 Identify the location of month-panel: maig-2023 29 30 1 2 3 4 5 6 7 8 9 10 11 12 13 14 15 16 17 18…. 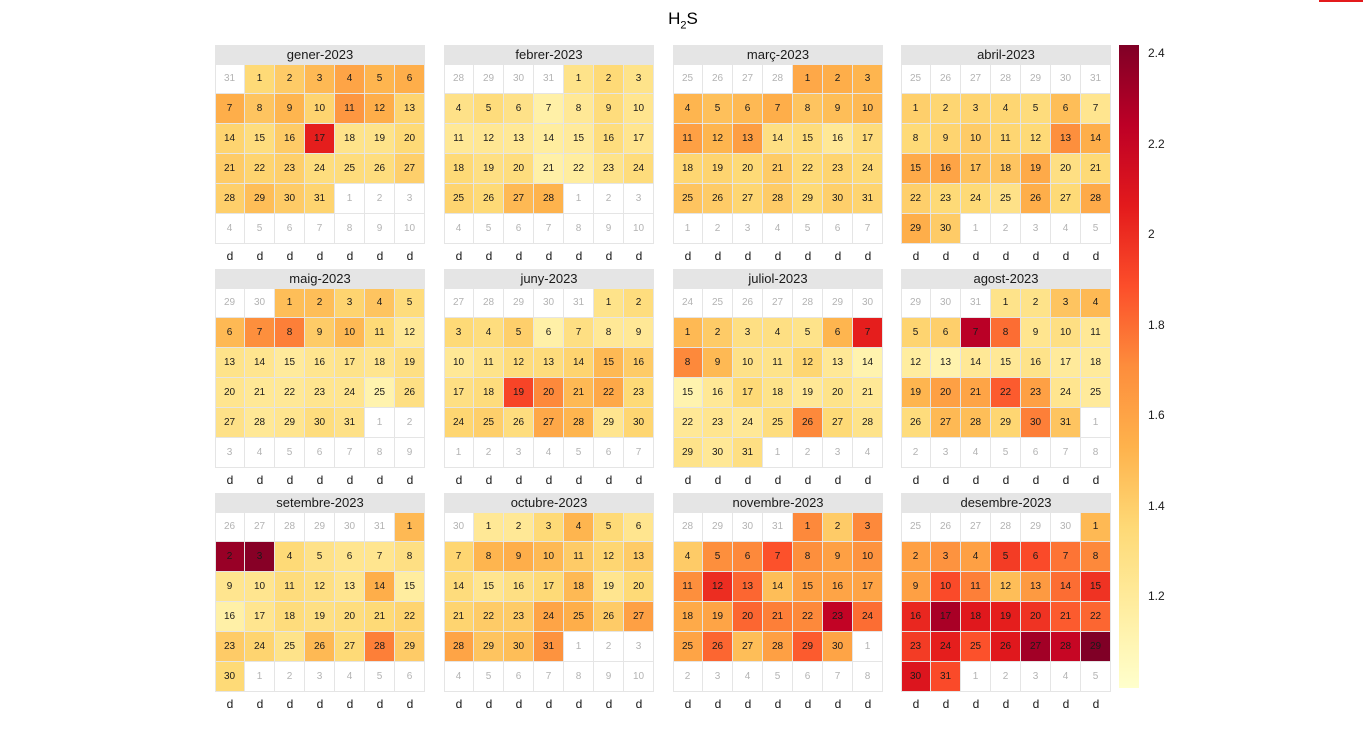
(320, 381).